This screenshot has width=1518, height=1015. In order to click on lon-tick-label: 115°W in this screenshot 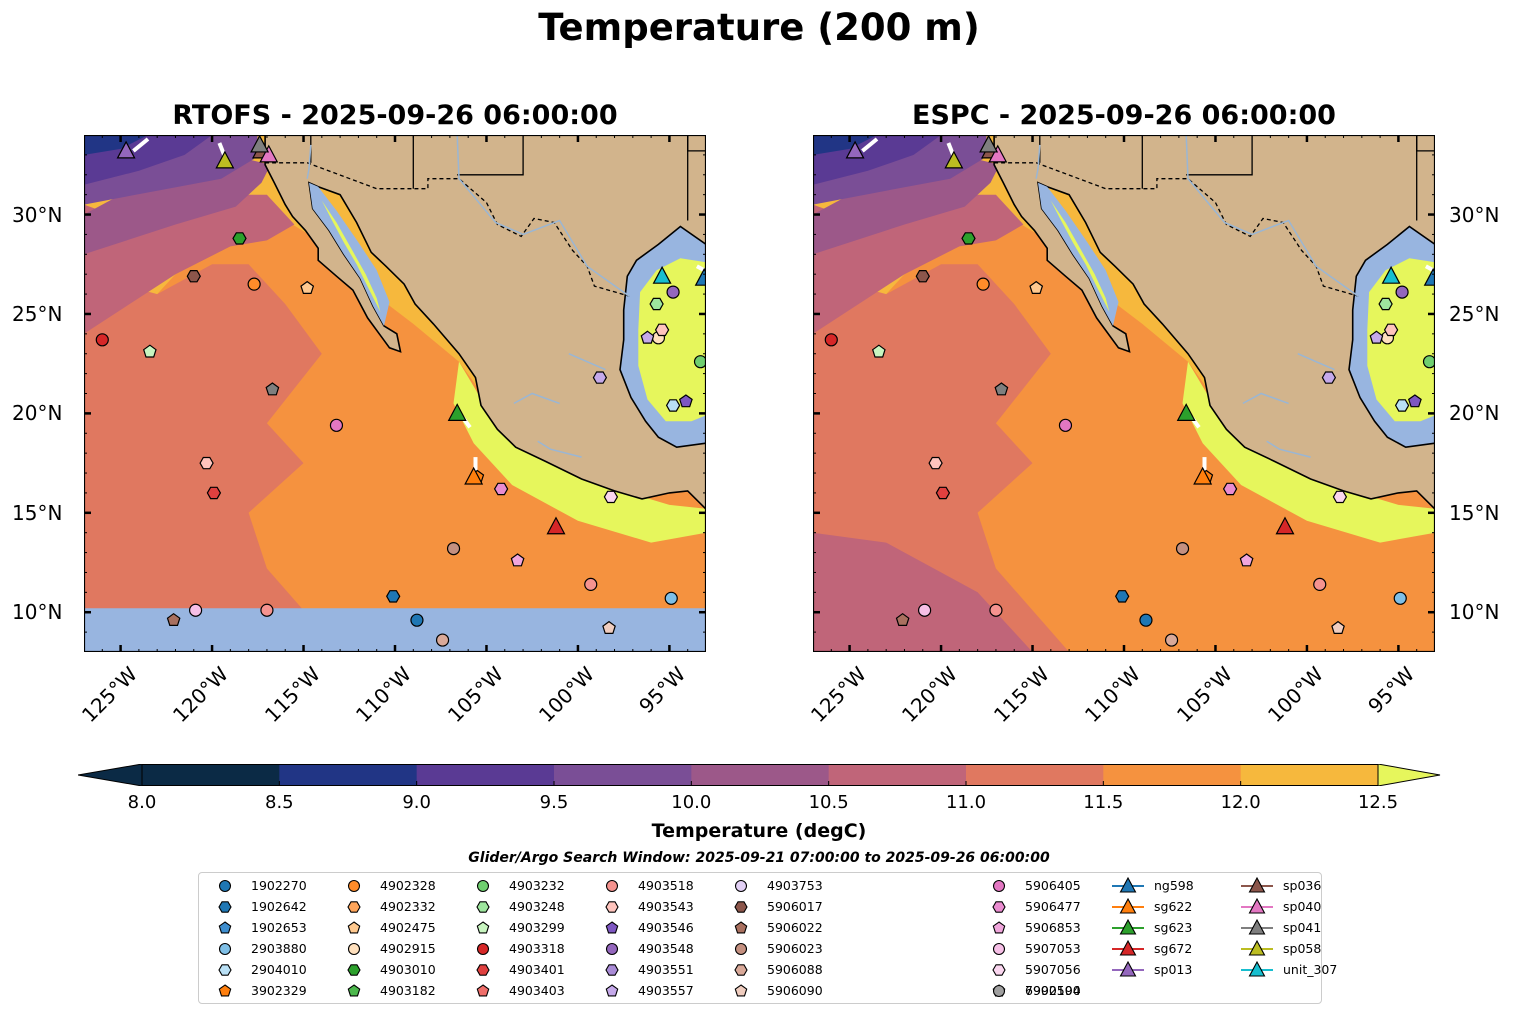, I will do `click(292, 695)`.